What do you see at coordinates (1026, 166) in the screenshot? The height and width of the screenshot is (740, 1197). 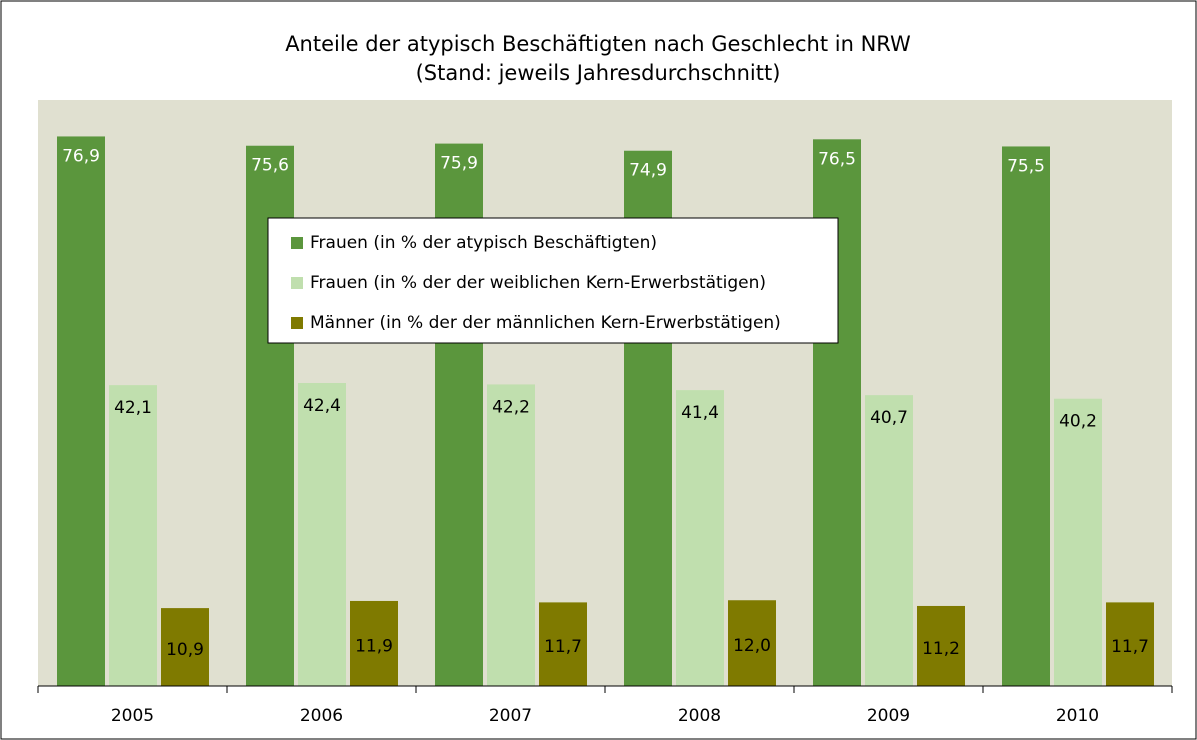 I see `value-label: 75,5` at bounding box center [1026, 166].